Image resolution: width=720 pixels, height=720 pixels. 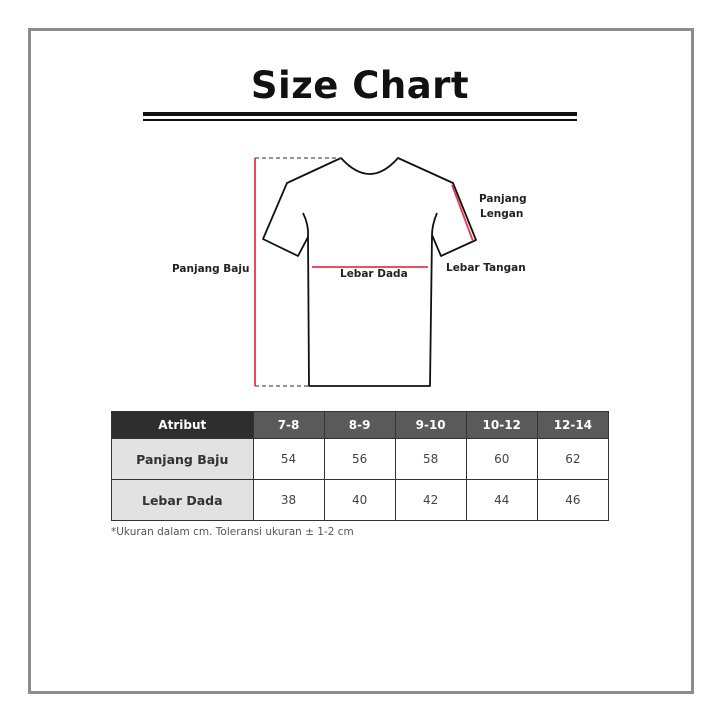 I want to click on table-cell: 58, so click(x=430, y=459).